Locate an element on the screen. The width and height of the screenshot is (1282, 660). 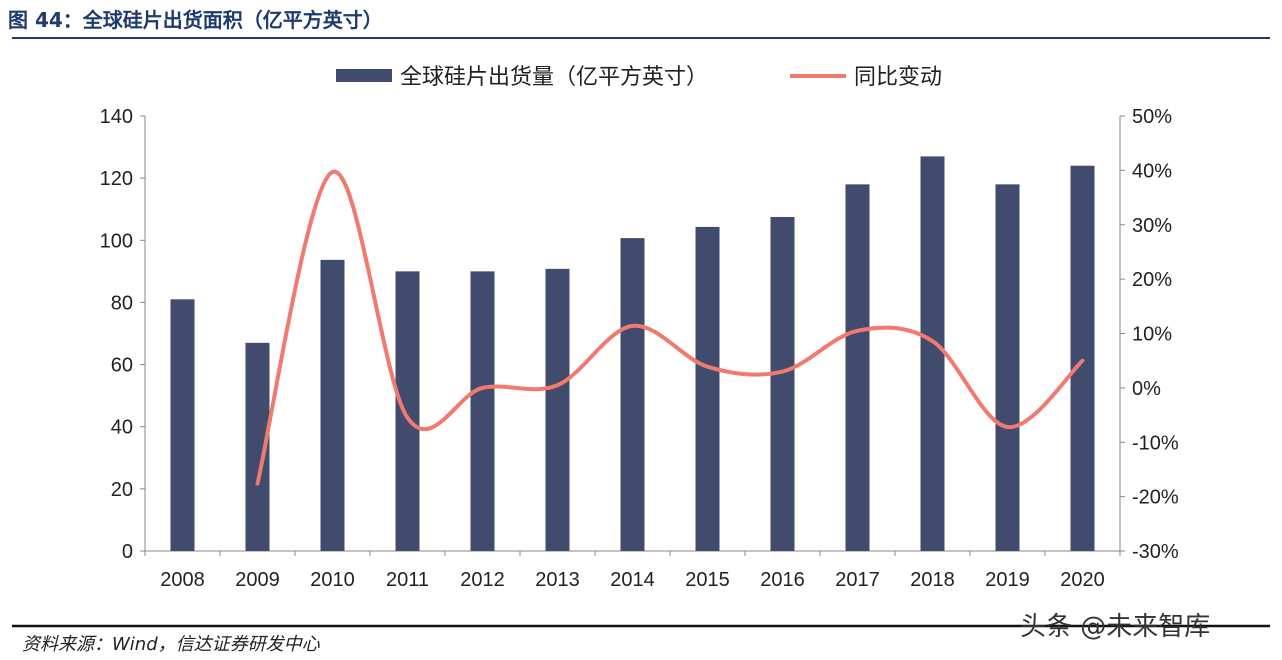
figure-title: 图 44：全球硅片出货面积（亿平方英寸） is located at coordinates (195, 20).